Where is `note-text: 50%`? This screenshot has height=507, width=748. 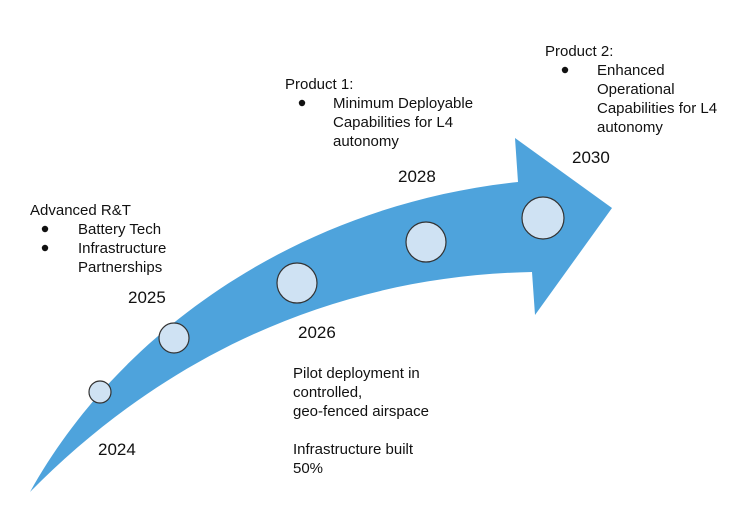
note-text: 50% is located at coordinates (308, 468).